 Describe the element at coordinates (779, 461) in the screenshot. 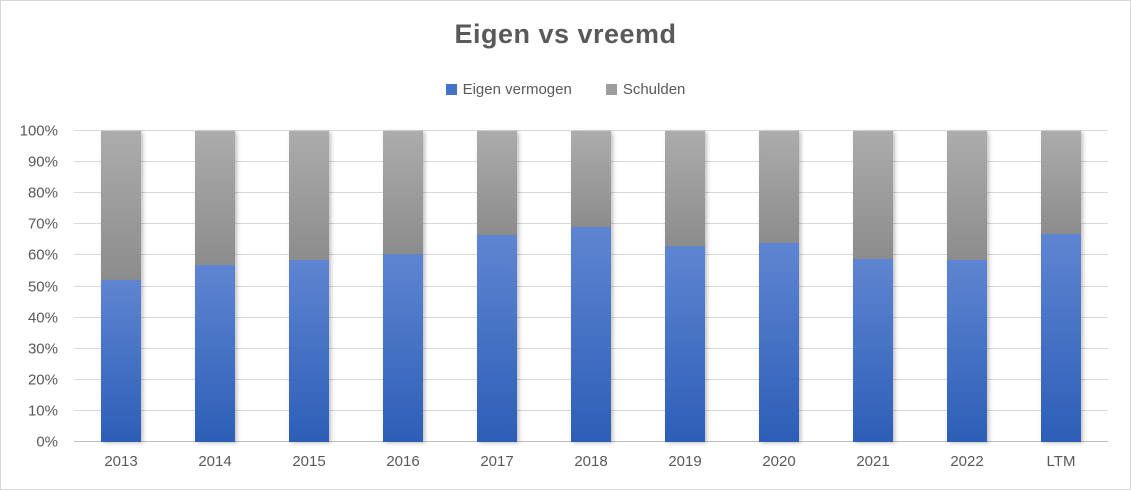

I see `x-category-label: 2020` at that location.